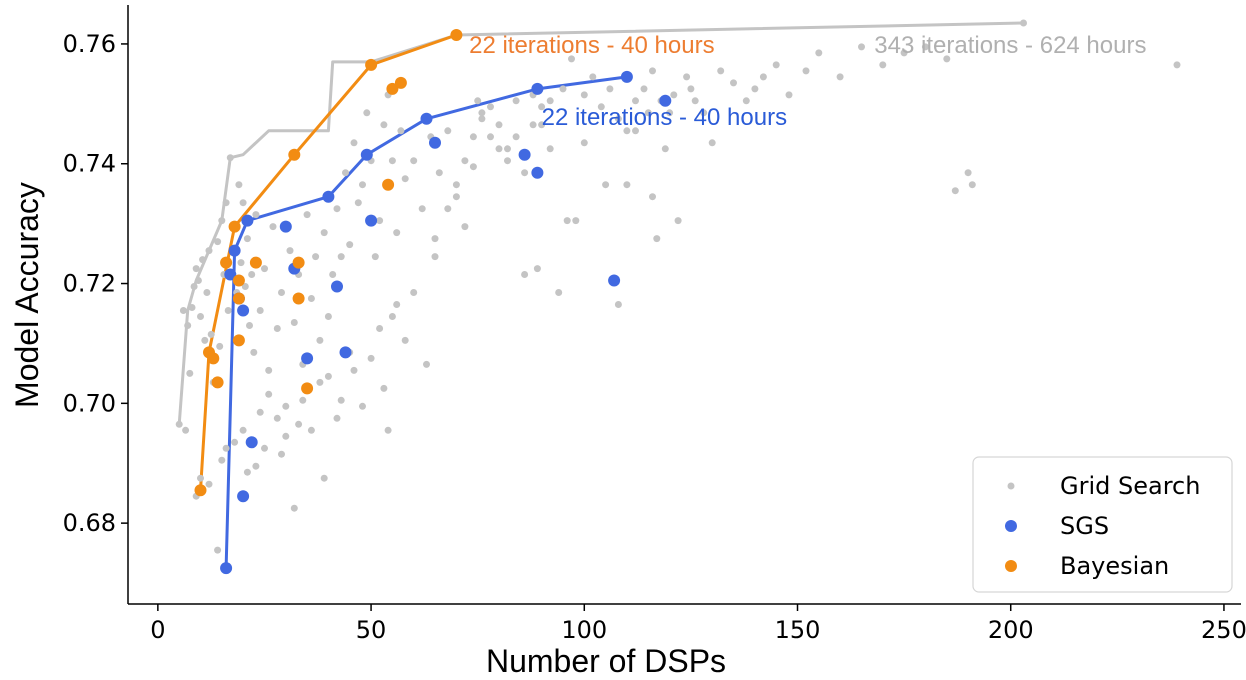  Describe the element at coordinates (1011, 486) in the screenshot. I see `legend-marker-grid-search` at that location.